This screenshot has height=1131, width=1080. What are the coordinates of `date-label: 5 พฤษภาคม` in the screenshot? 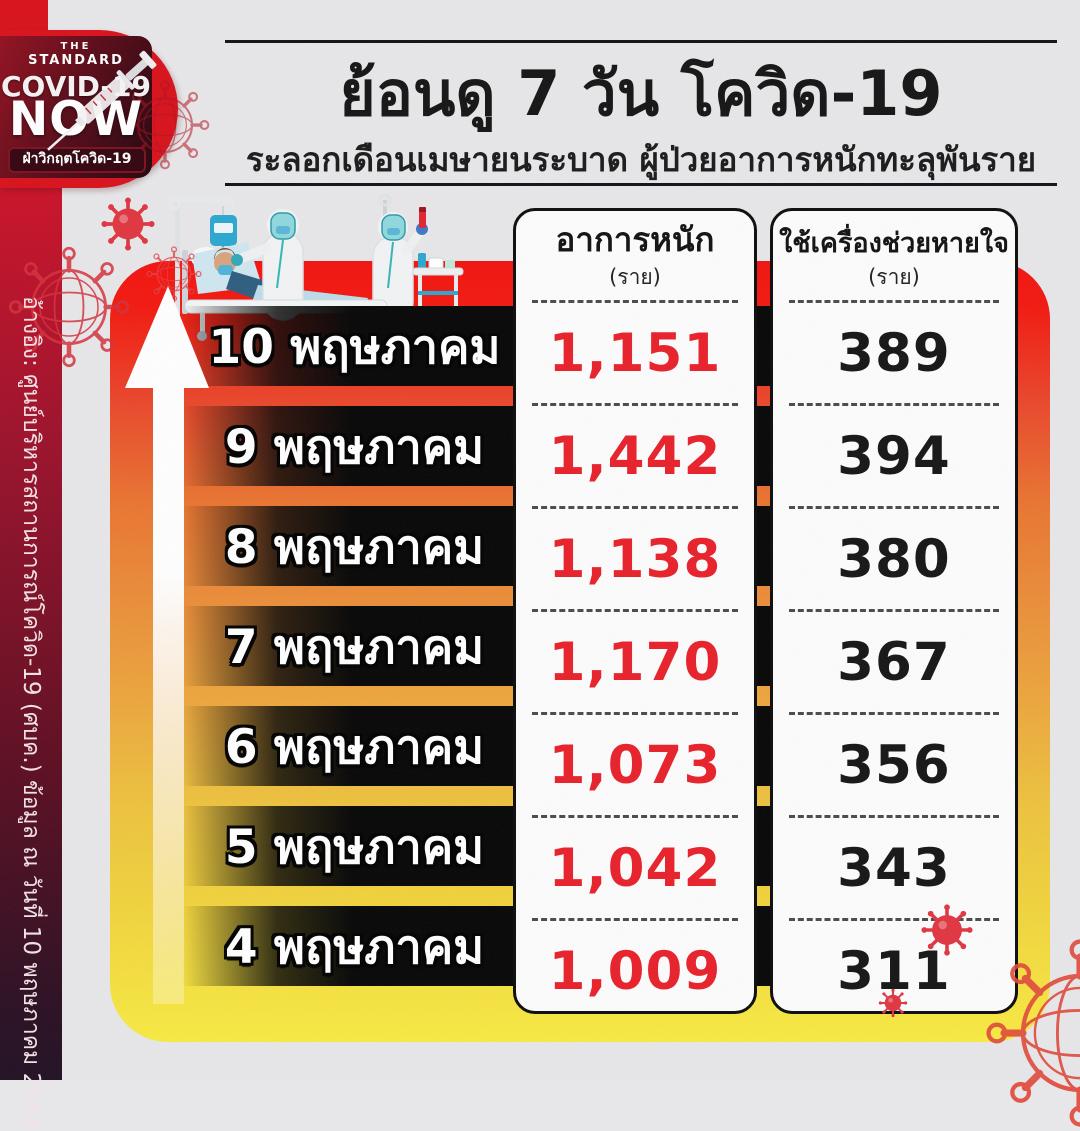 It's located at (354, 847).